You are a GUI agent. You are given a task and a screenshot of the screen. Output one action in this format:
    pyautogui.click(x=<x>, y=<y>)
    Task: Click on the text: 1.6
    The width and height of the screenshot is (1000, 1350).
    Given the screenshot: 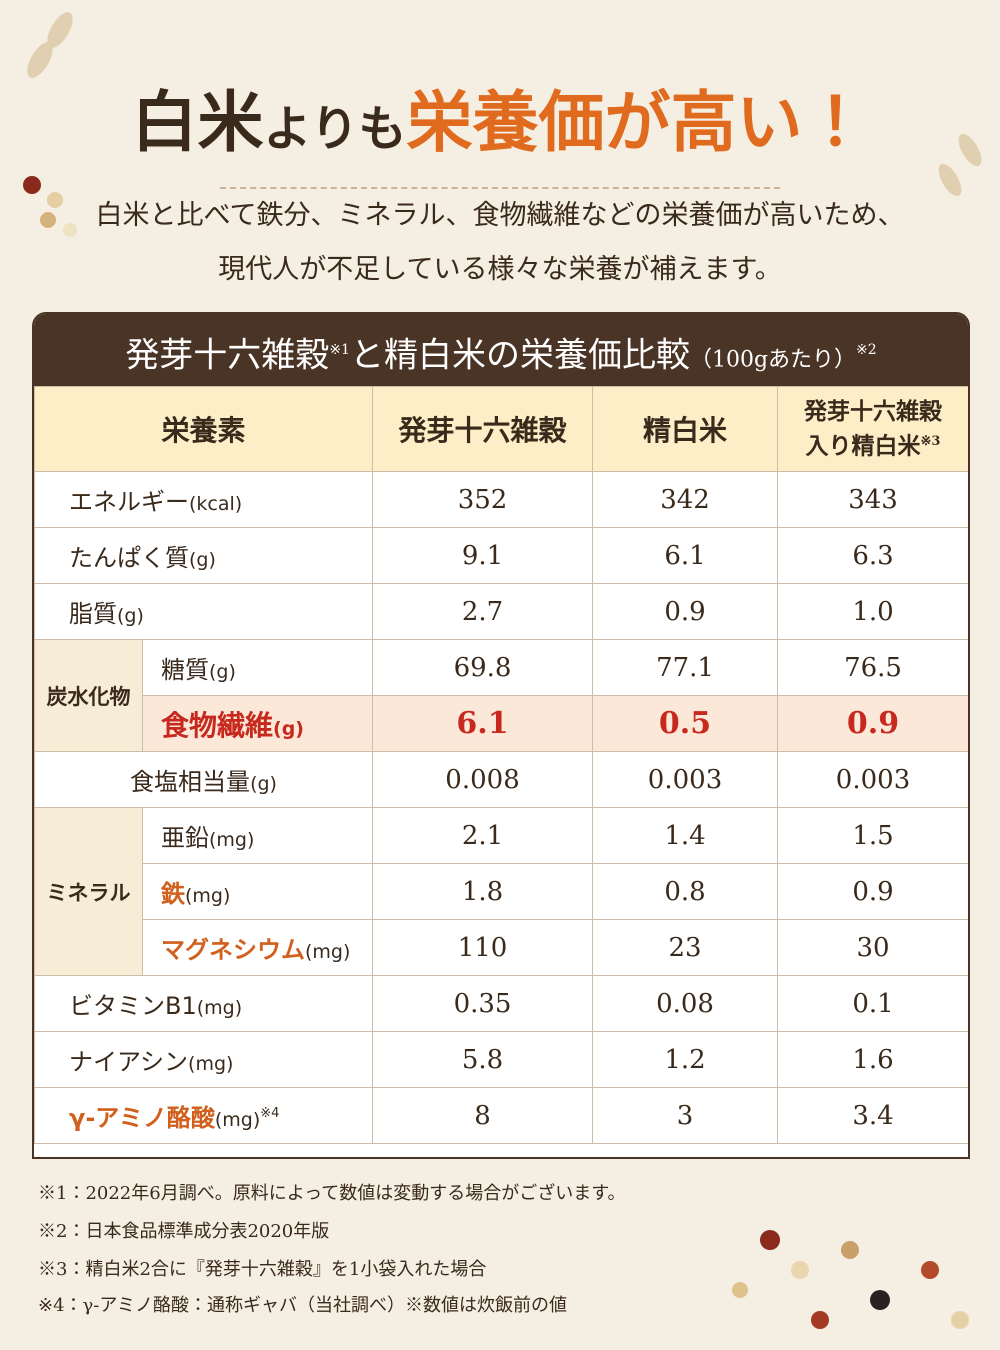 What is the action you would take?
    pyautogui.click(x=872, y=1059)
    